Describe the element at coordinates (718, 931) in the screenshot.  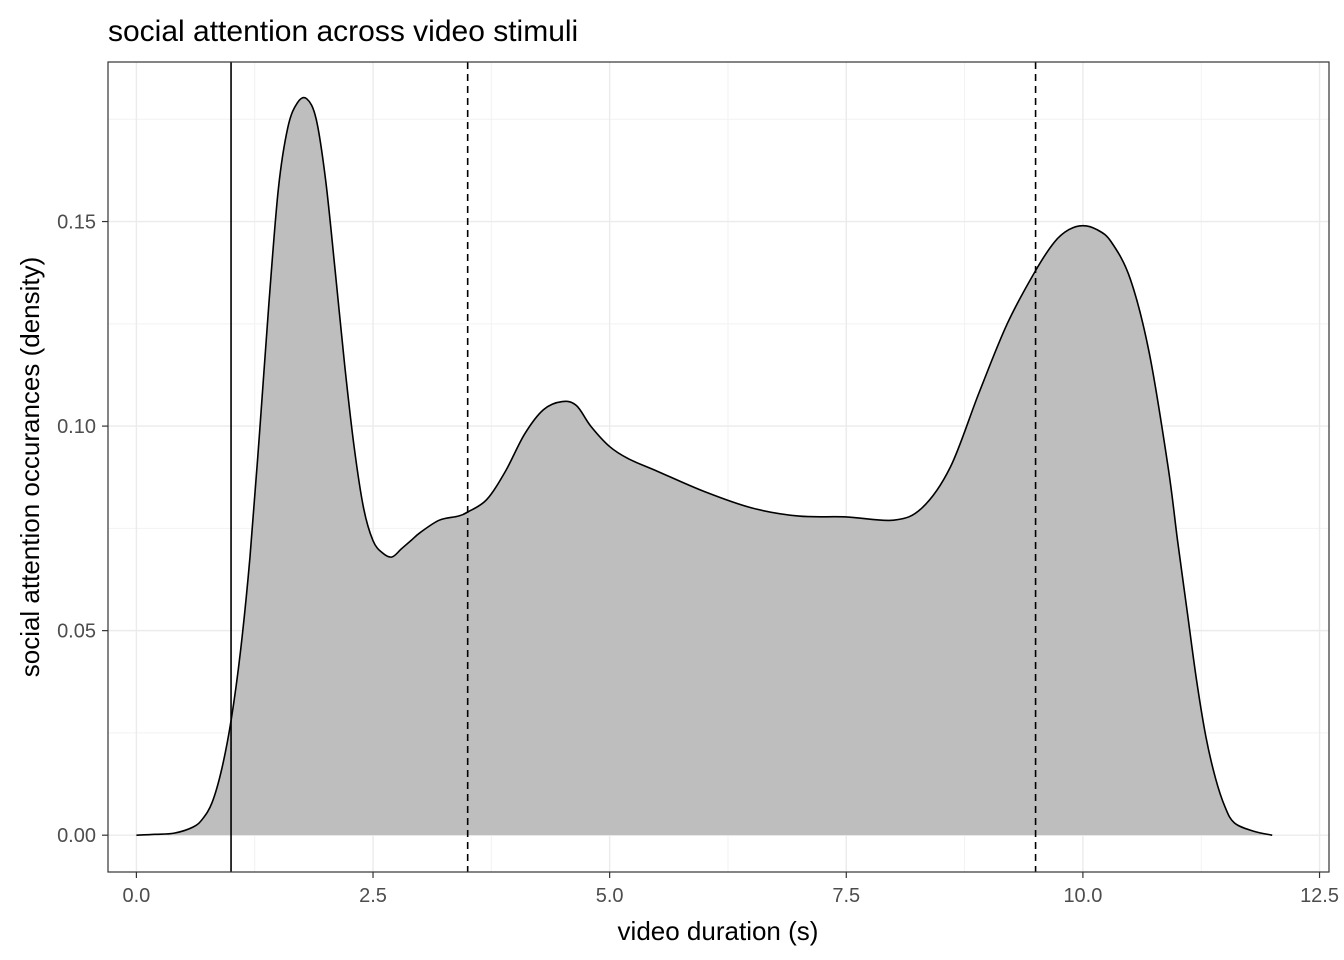
I see `x-axis-title: video duration (s)` at that location.